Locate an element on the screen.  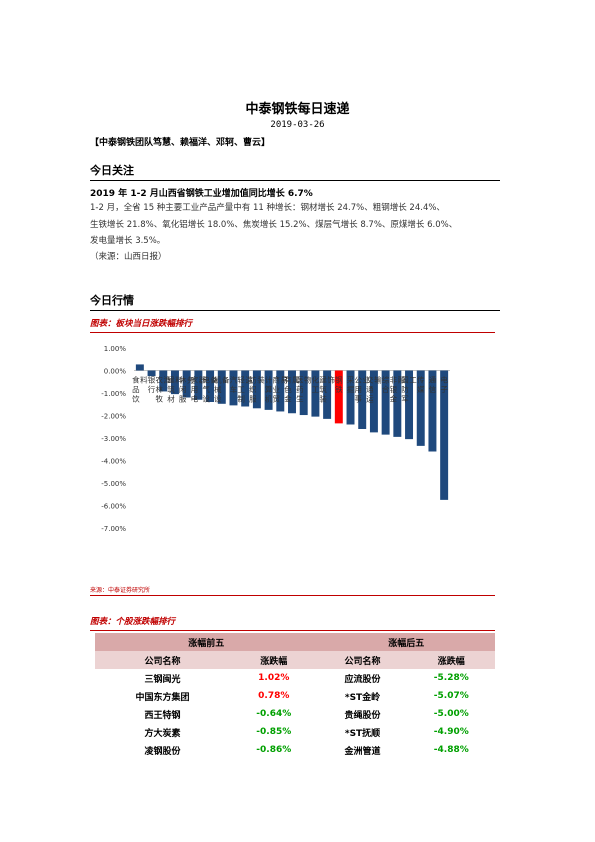
stock-name: 应流股份 is located at coordinates (362, 679).